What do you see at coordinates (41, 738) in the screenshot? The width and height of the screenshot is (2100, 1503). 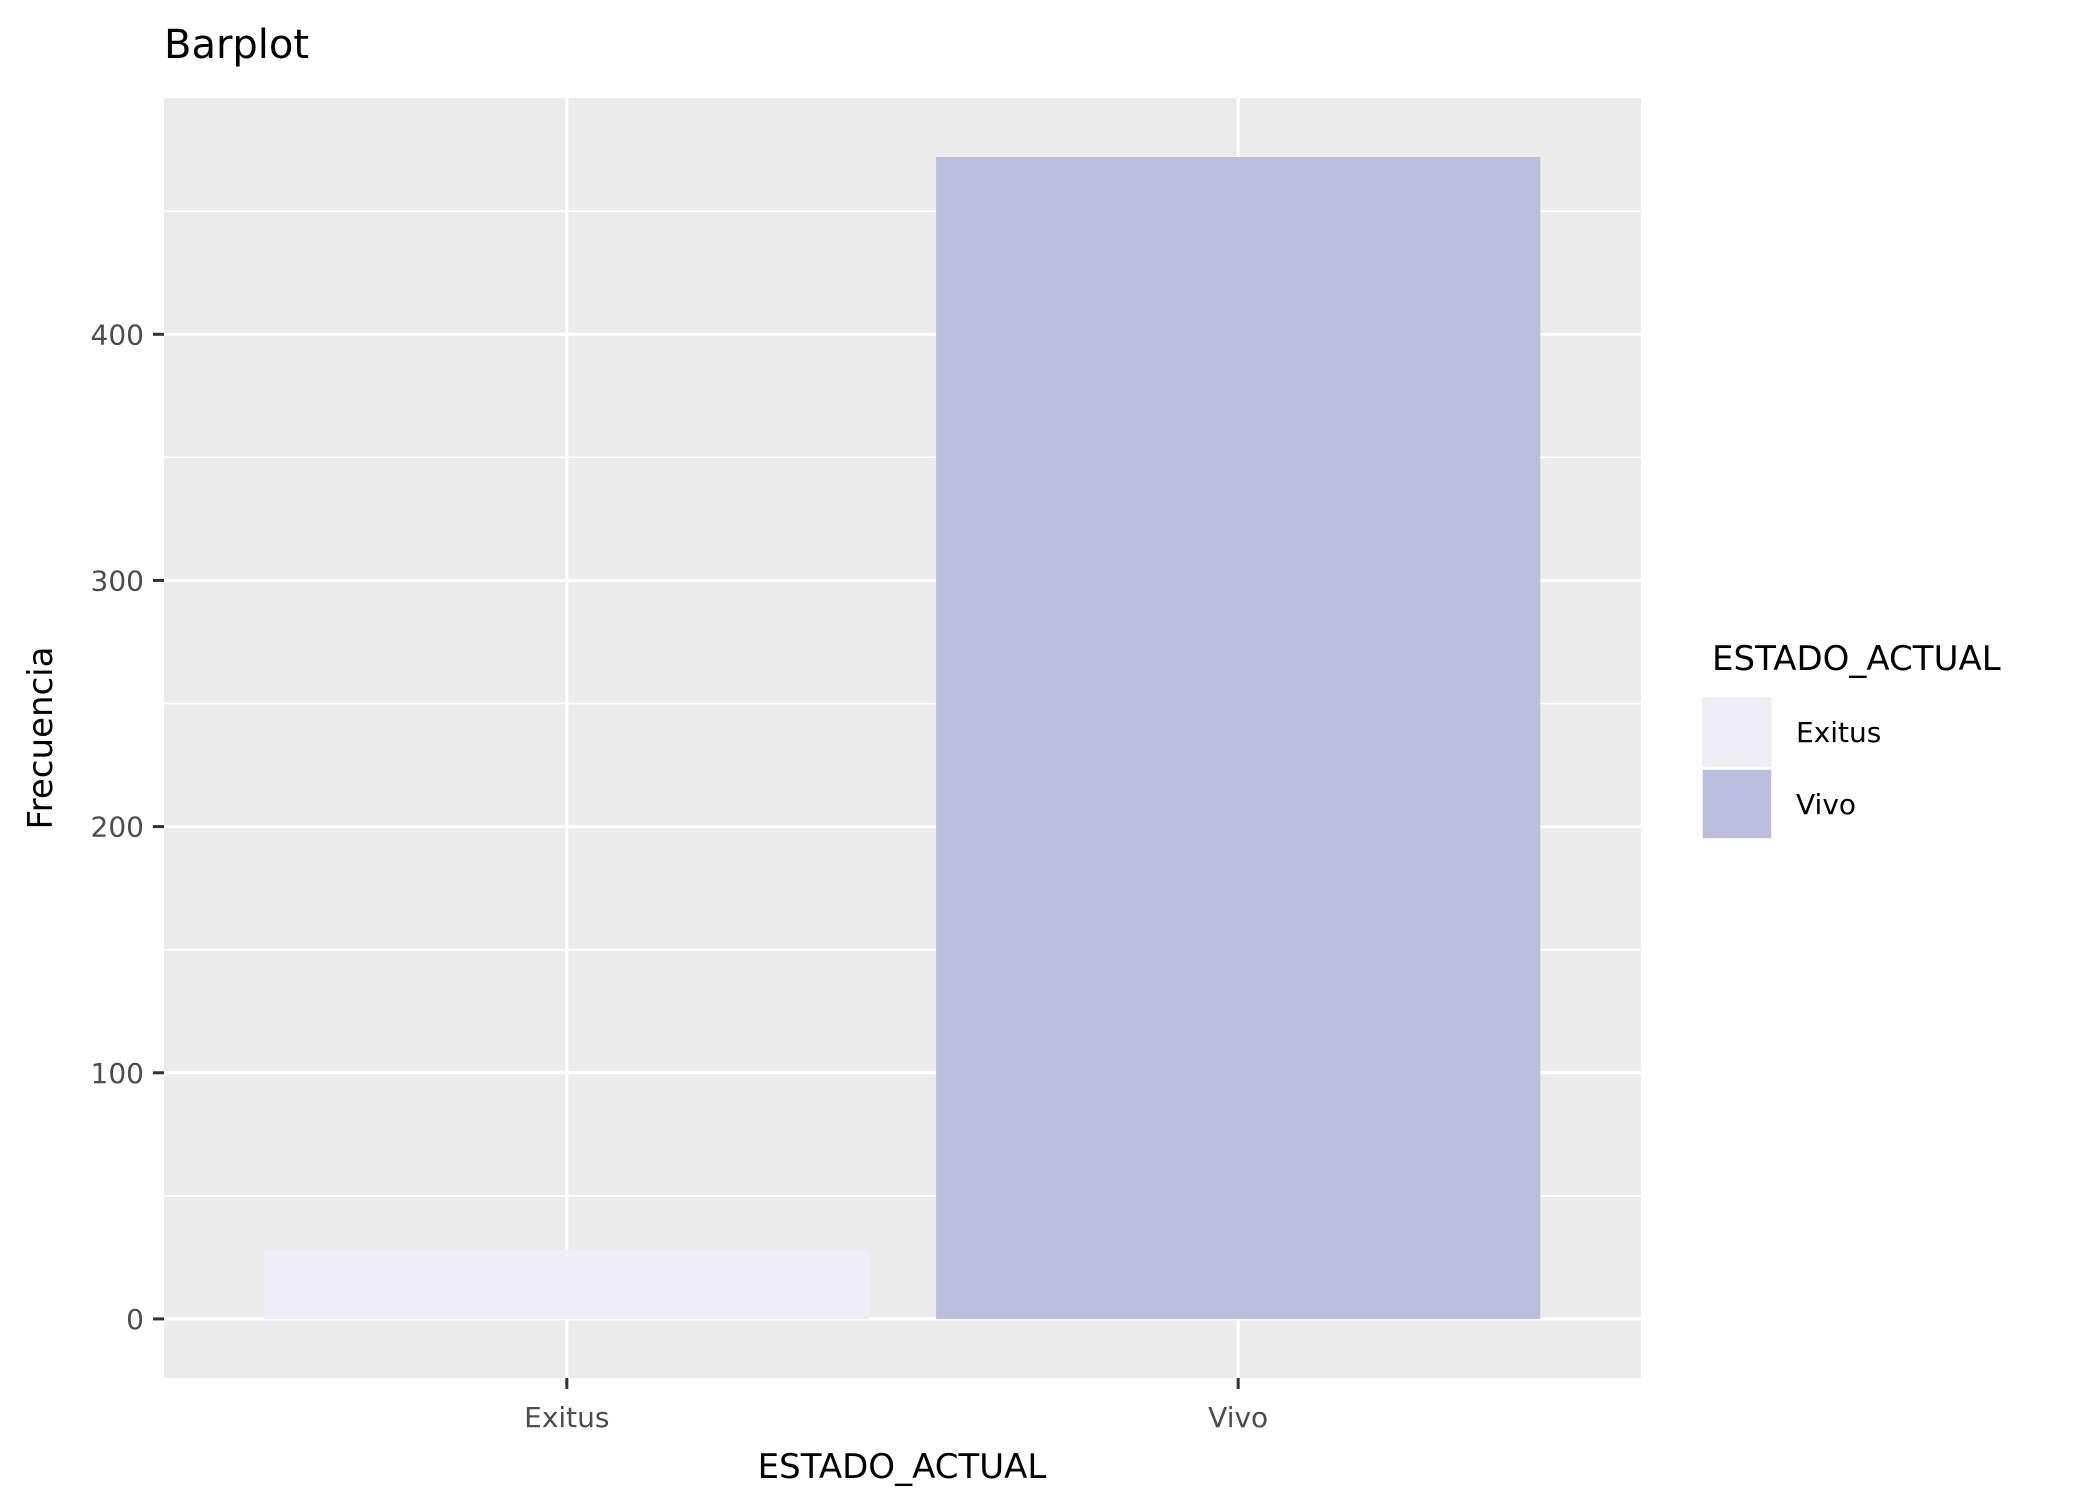 I see `y-axis-title: Frecuencia` at bounding box center [41, 738].